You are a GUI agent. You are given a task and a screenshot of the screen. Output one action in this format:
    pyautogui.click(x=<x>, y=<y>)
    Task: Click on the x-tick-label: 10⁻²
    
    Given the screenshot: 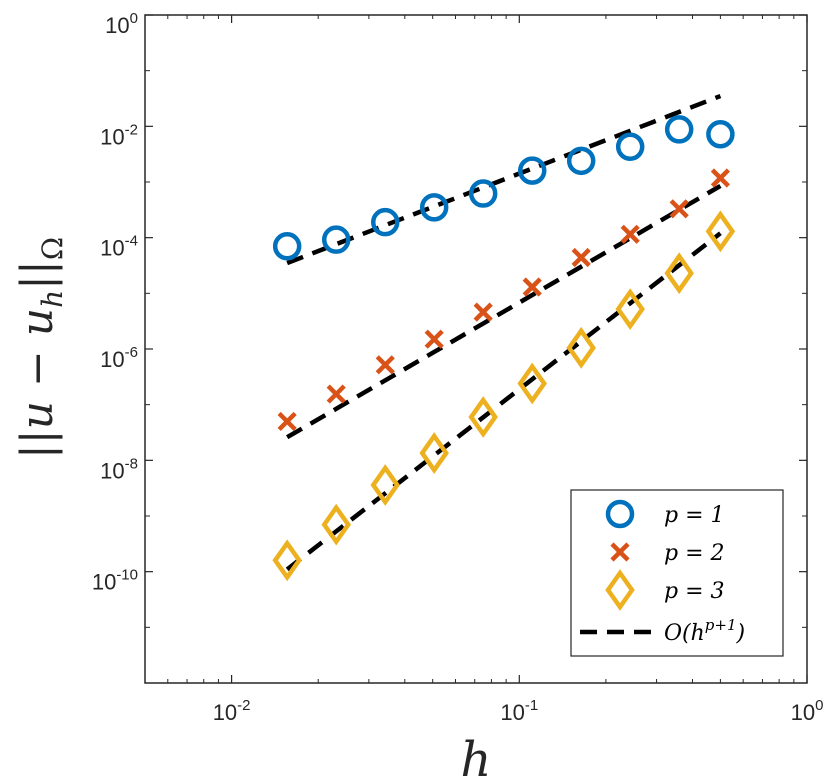 What is the action you would take?
    pyautogui.click(x=232, y=711)
    